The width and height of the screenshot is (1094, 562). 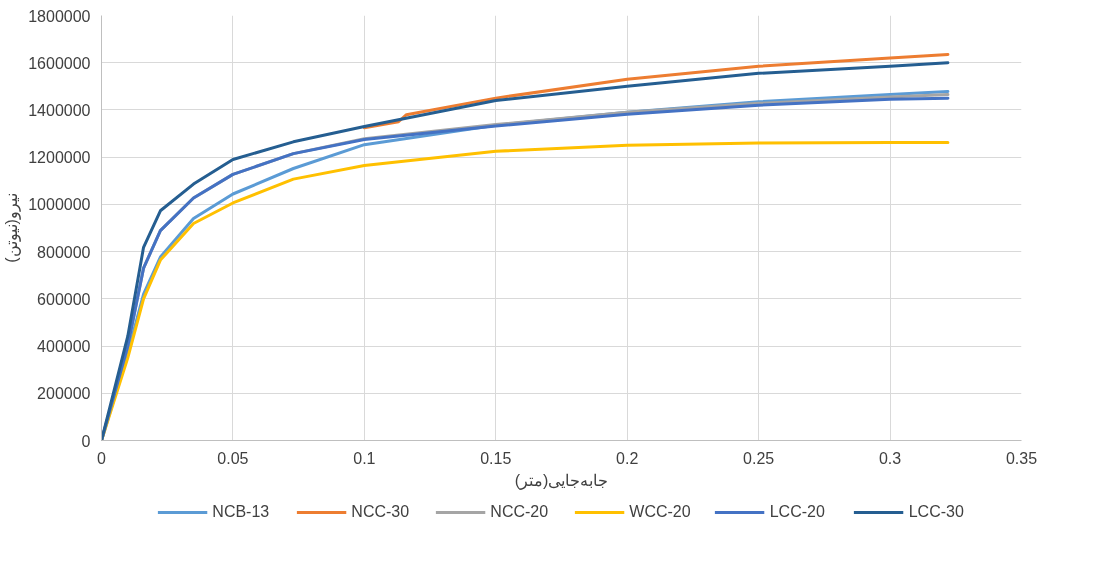 I want to click on y-tick-label: 1800000, so click(x=59, y=16).